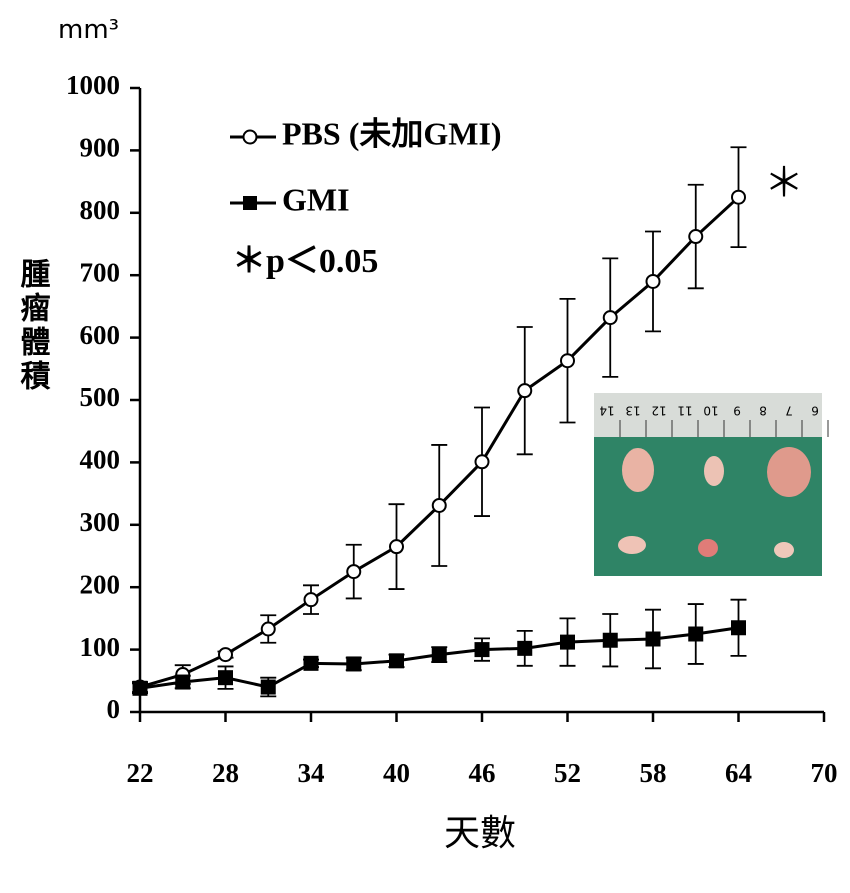 This screenshot has width=850, height=893. I want to click on ruler-label: 8, so click(763, 411).